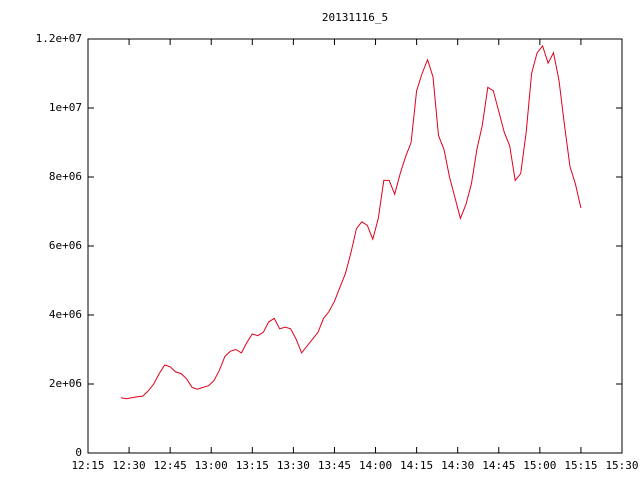  I want to click on x-tick-label: 13:15, so click(252, 465).